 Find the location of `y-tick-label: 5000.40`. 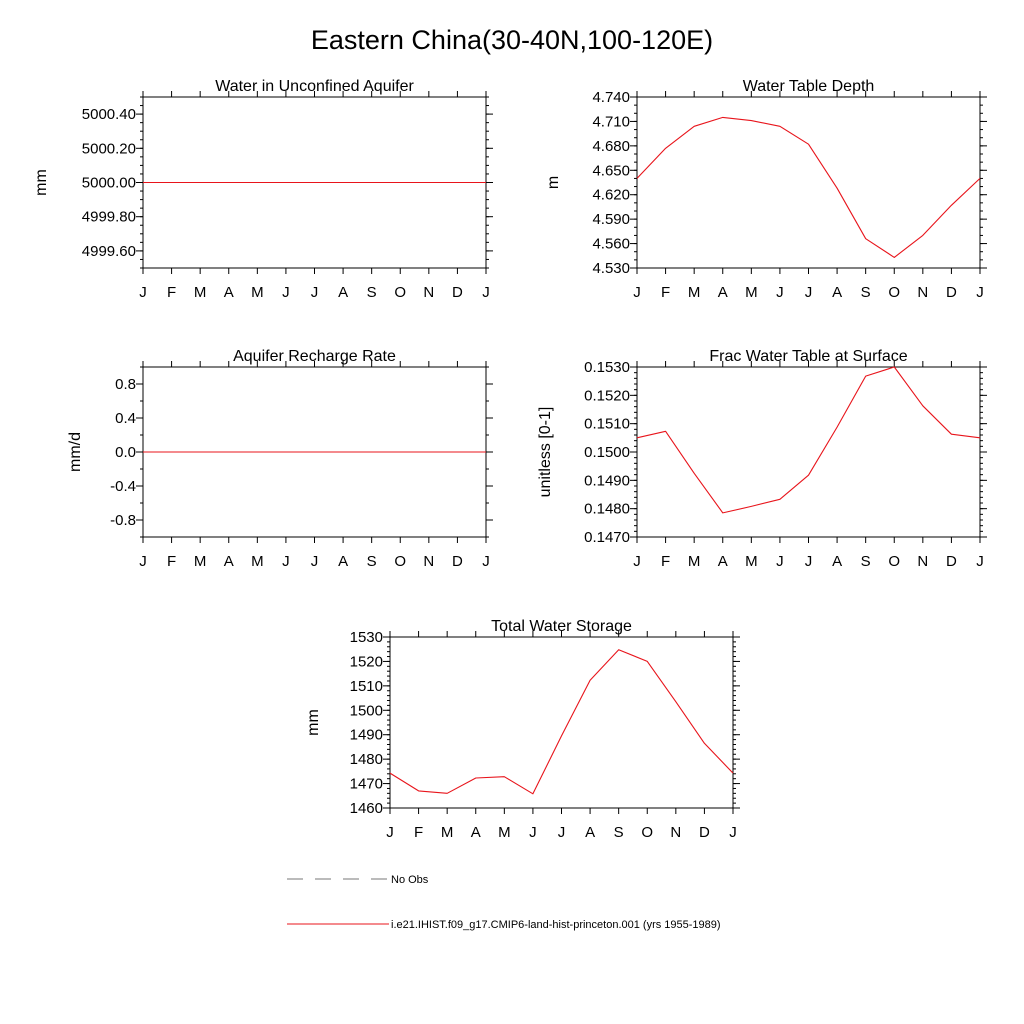

y-tick-label: 5000.40 is located at coordinates (109, 114).